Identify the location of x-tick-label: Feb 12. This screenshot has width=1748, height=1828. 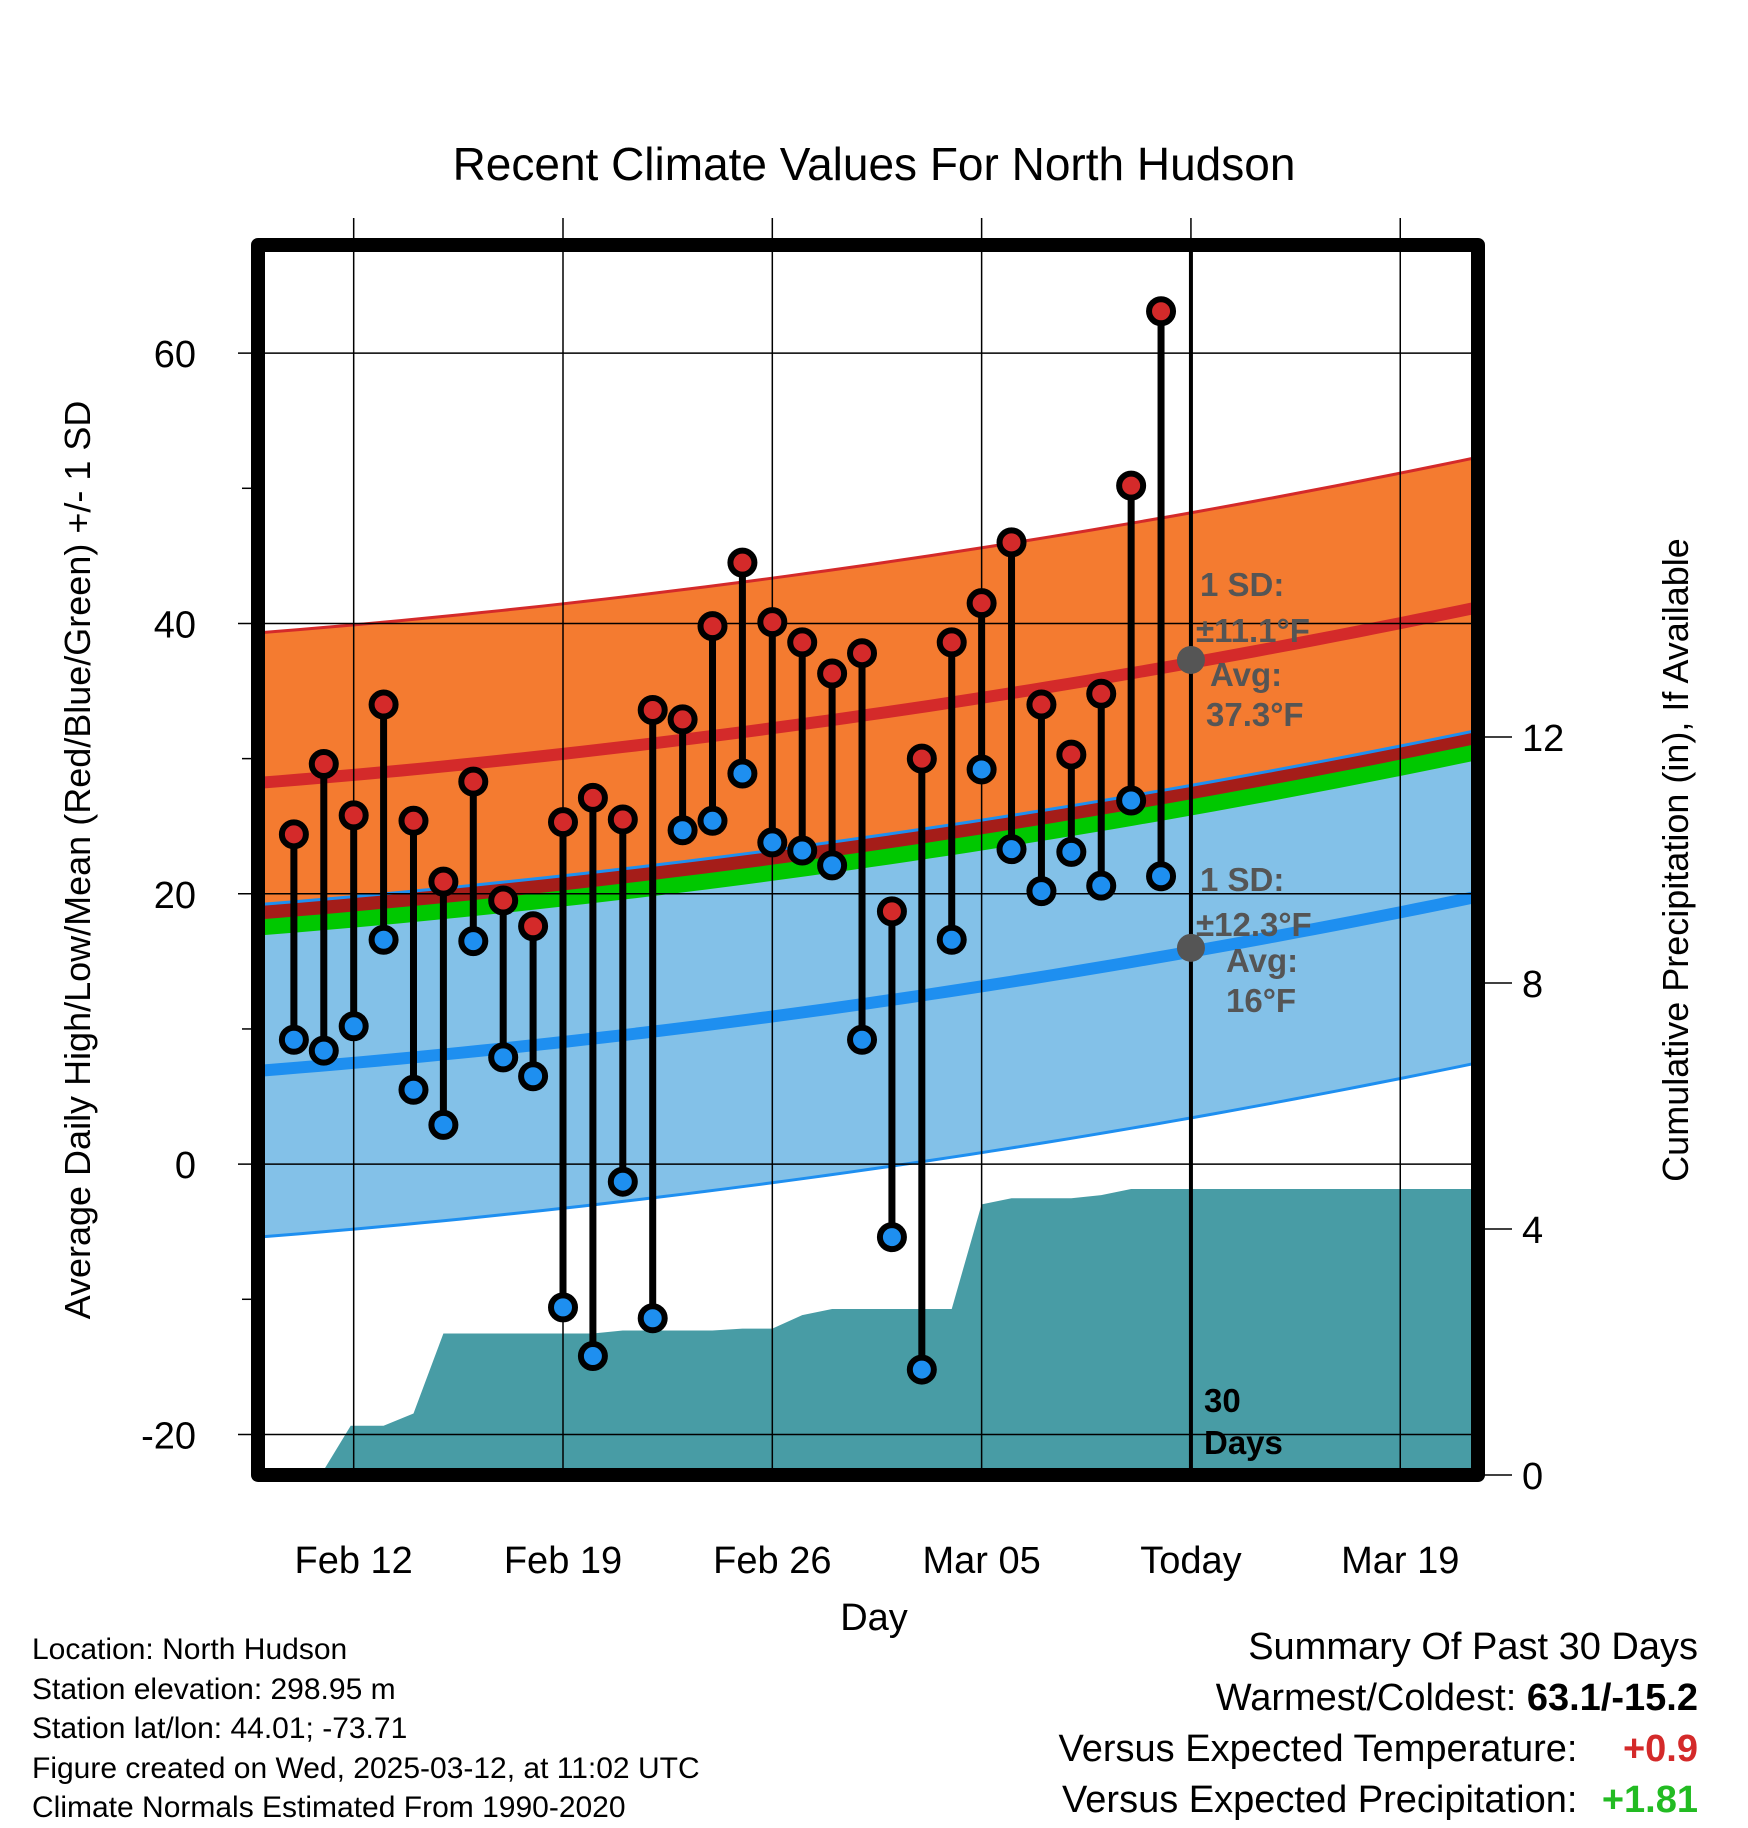
(354, 1561).